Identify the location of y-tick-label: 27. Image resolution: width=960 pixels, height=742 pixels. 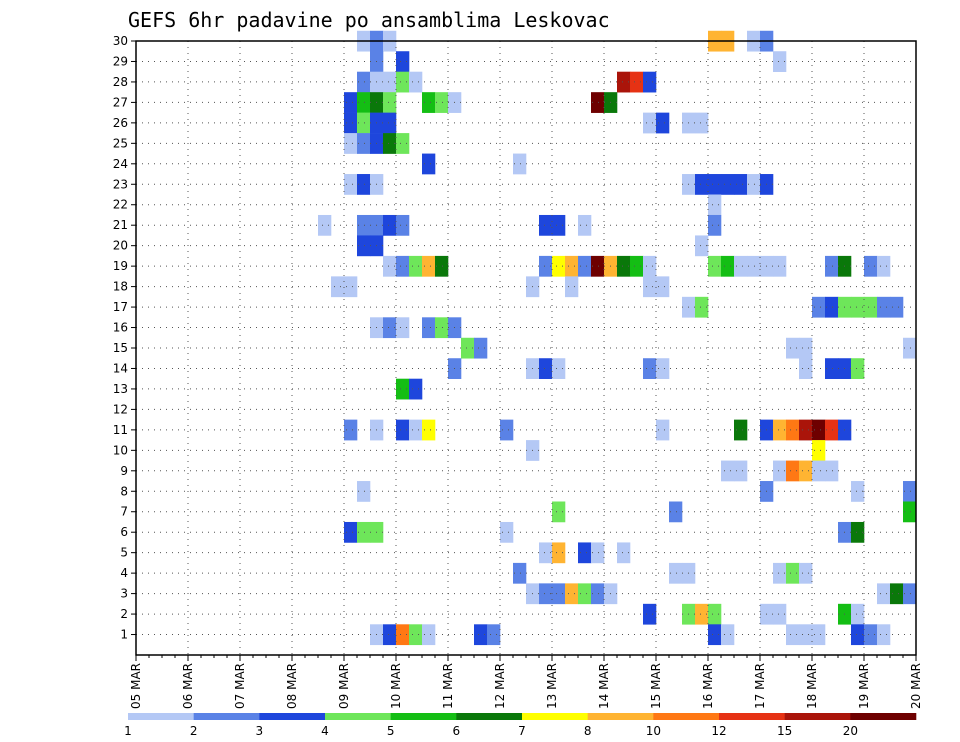
(120, 102).